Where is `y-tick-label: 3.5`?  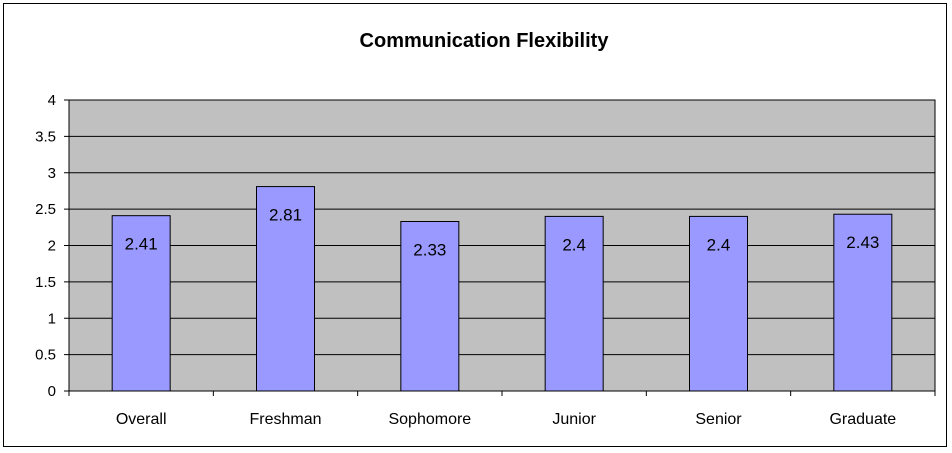 y-tick-label: 3.5 is located at coordinates (45, 136).